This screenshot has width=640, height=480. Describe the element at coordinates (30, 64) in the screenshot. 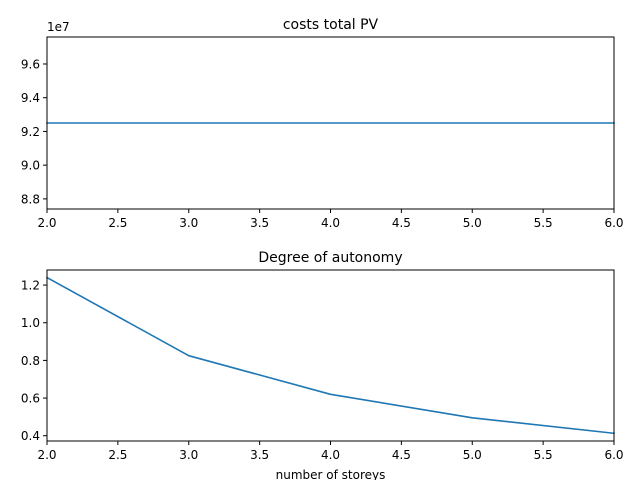

I see `y-tick-label: 9.6` at that location.